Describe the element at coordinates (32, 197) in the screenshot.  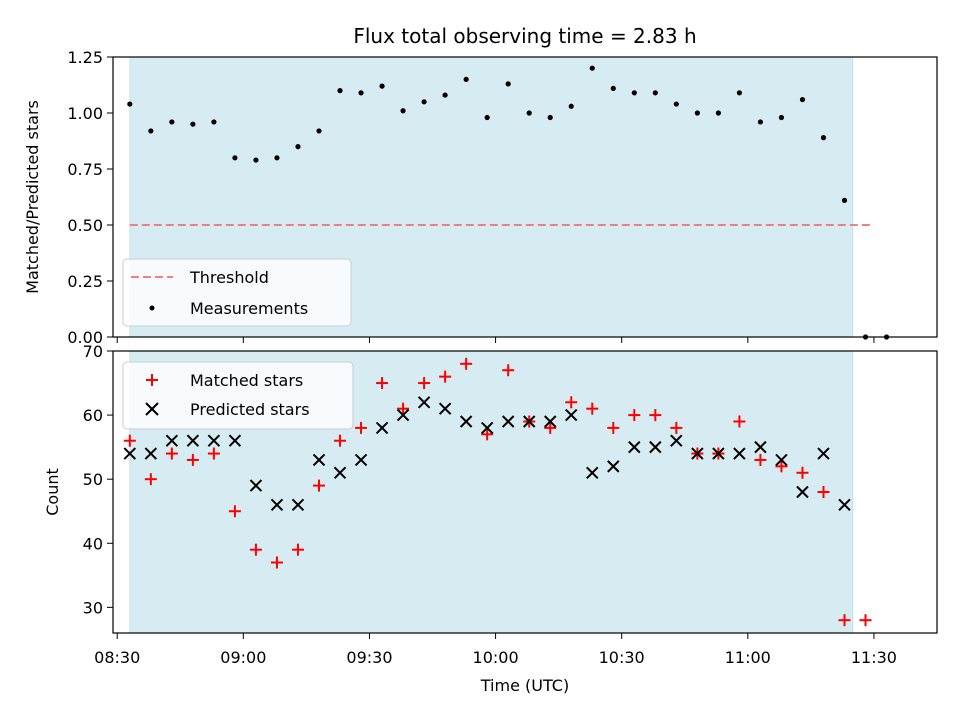
I see `top-y-axis-label: Matched/Predicted stars` at that location.